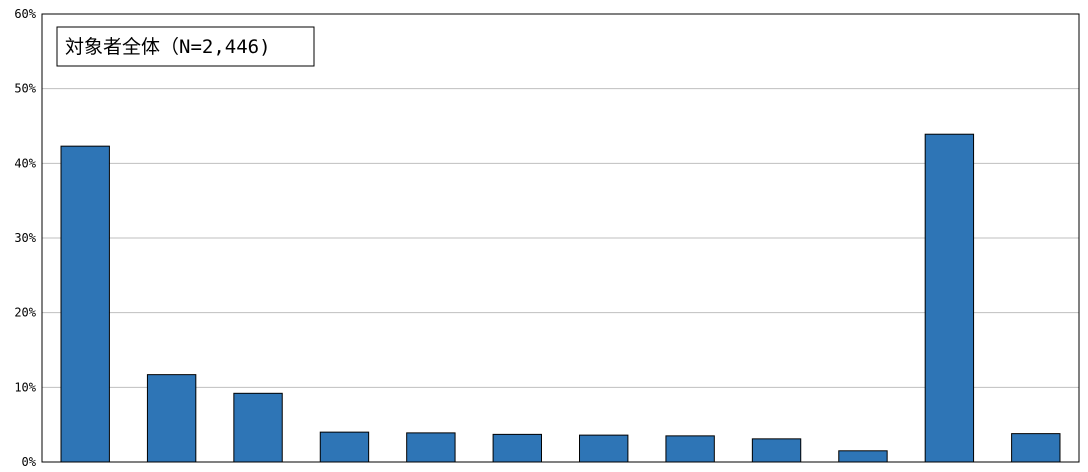  I want to click on y-axis-ticks: 0% 10% 20% 30% 40% 50% 60%, so click(25, 238).